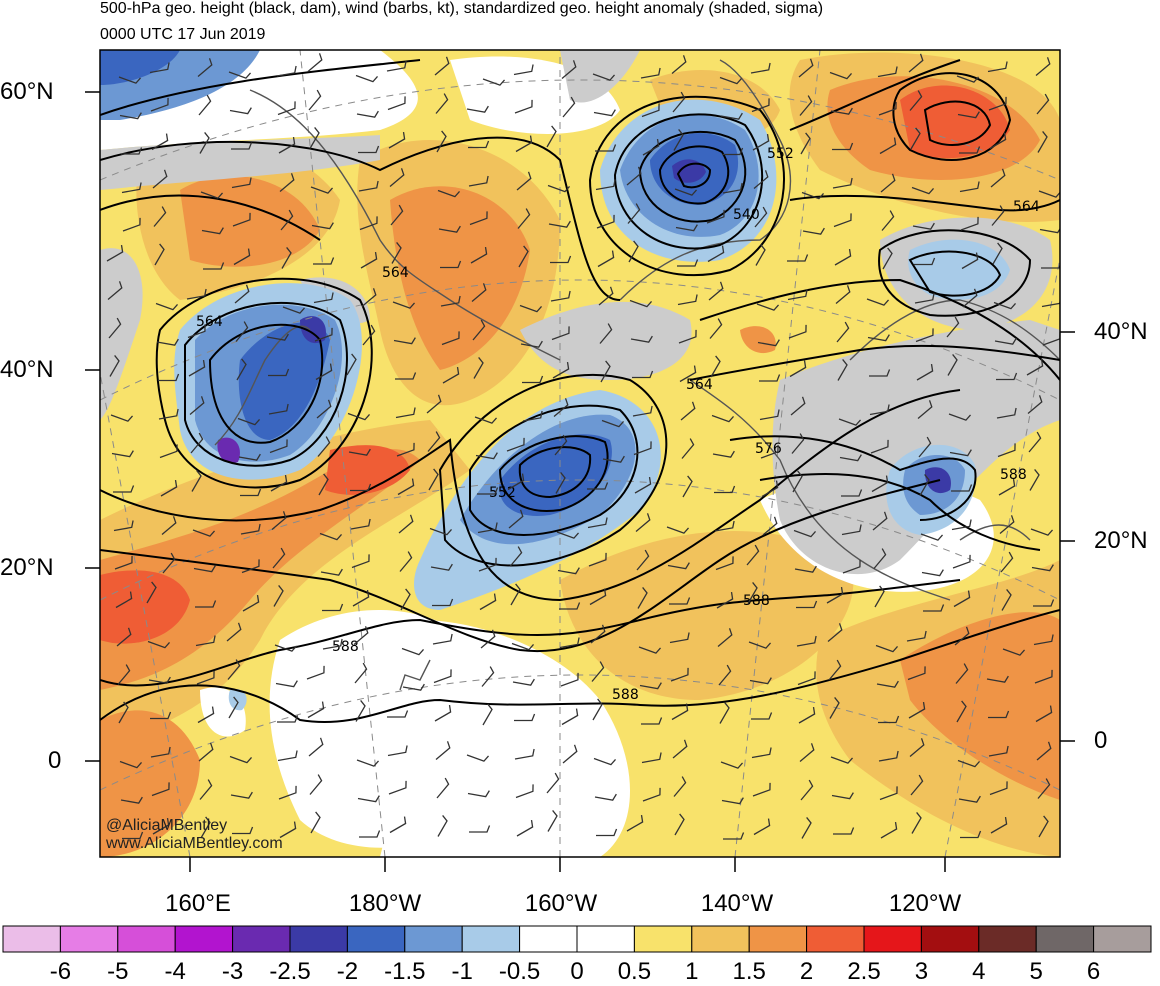 The image size is (1160, 986). I want to click on lat-label-20n: 20°N, so click(27, 567).